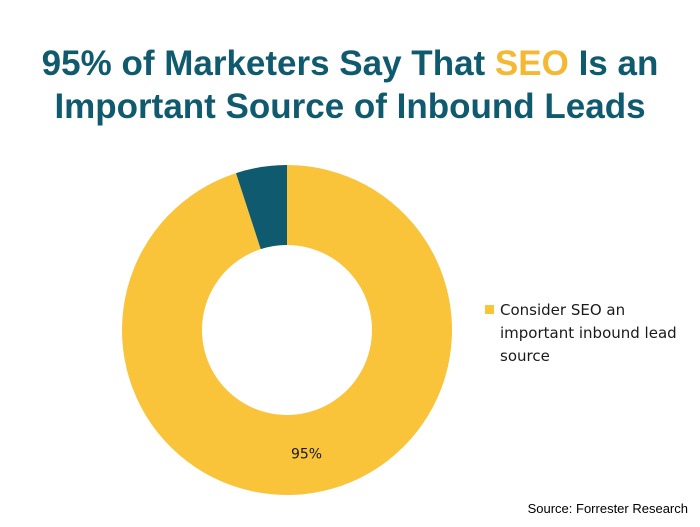 The height and width of the screenshot is (527, 700). What do you see at coordinates (268, 63) in the screenshot?
I see `title-text-before: 95% of Marketers Say That` at bounding box center [268, 63].